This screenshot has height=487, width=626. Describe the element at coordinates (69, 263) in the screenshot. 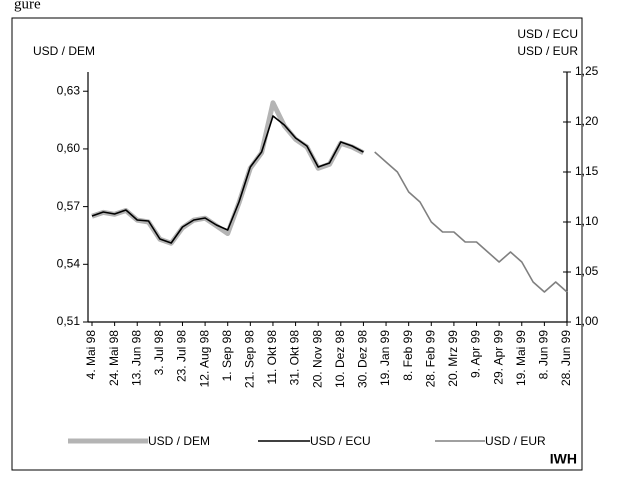

I see `y-tick-label: 0,54` at that location.